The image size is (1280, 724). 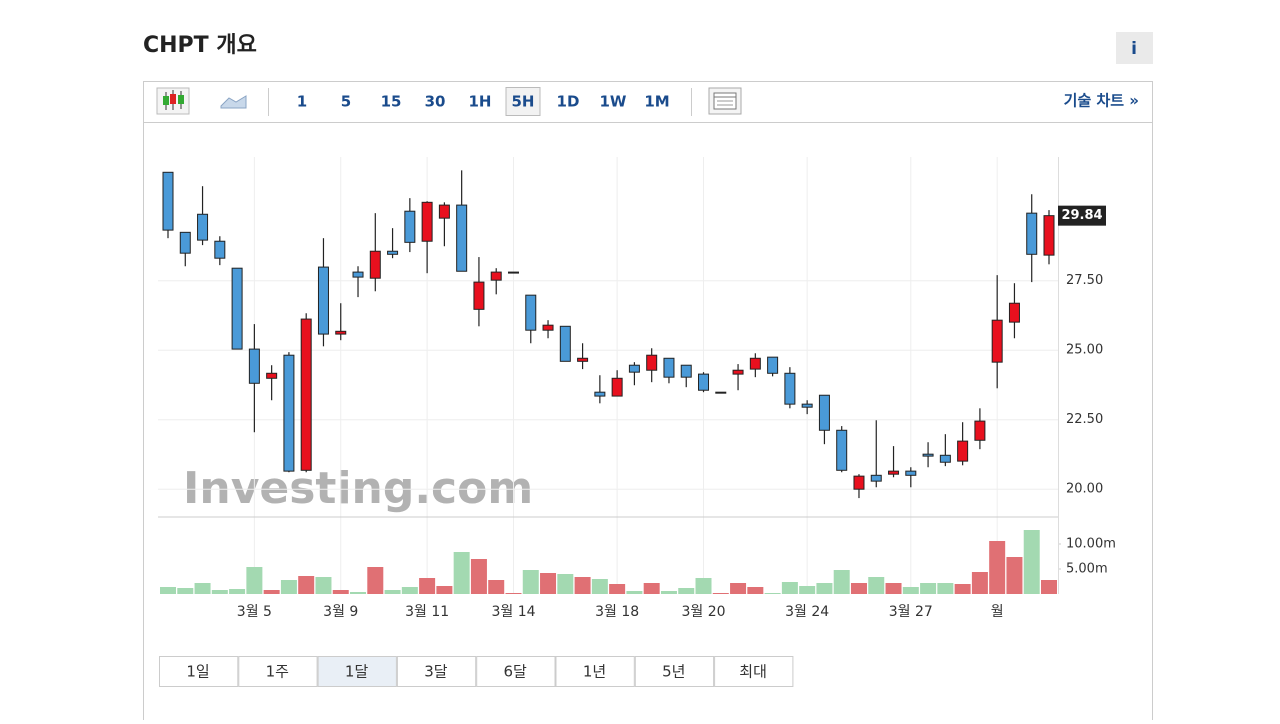 What do you see at coordinates (568, 102) in the screenshot?
I see `interval-button: 1D` at bounding box center [568, 102].